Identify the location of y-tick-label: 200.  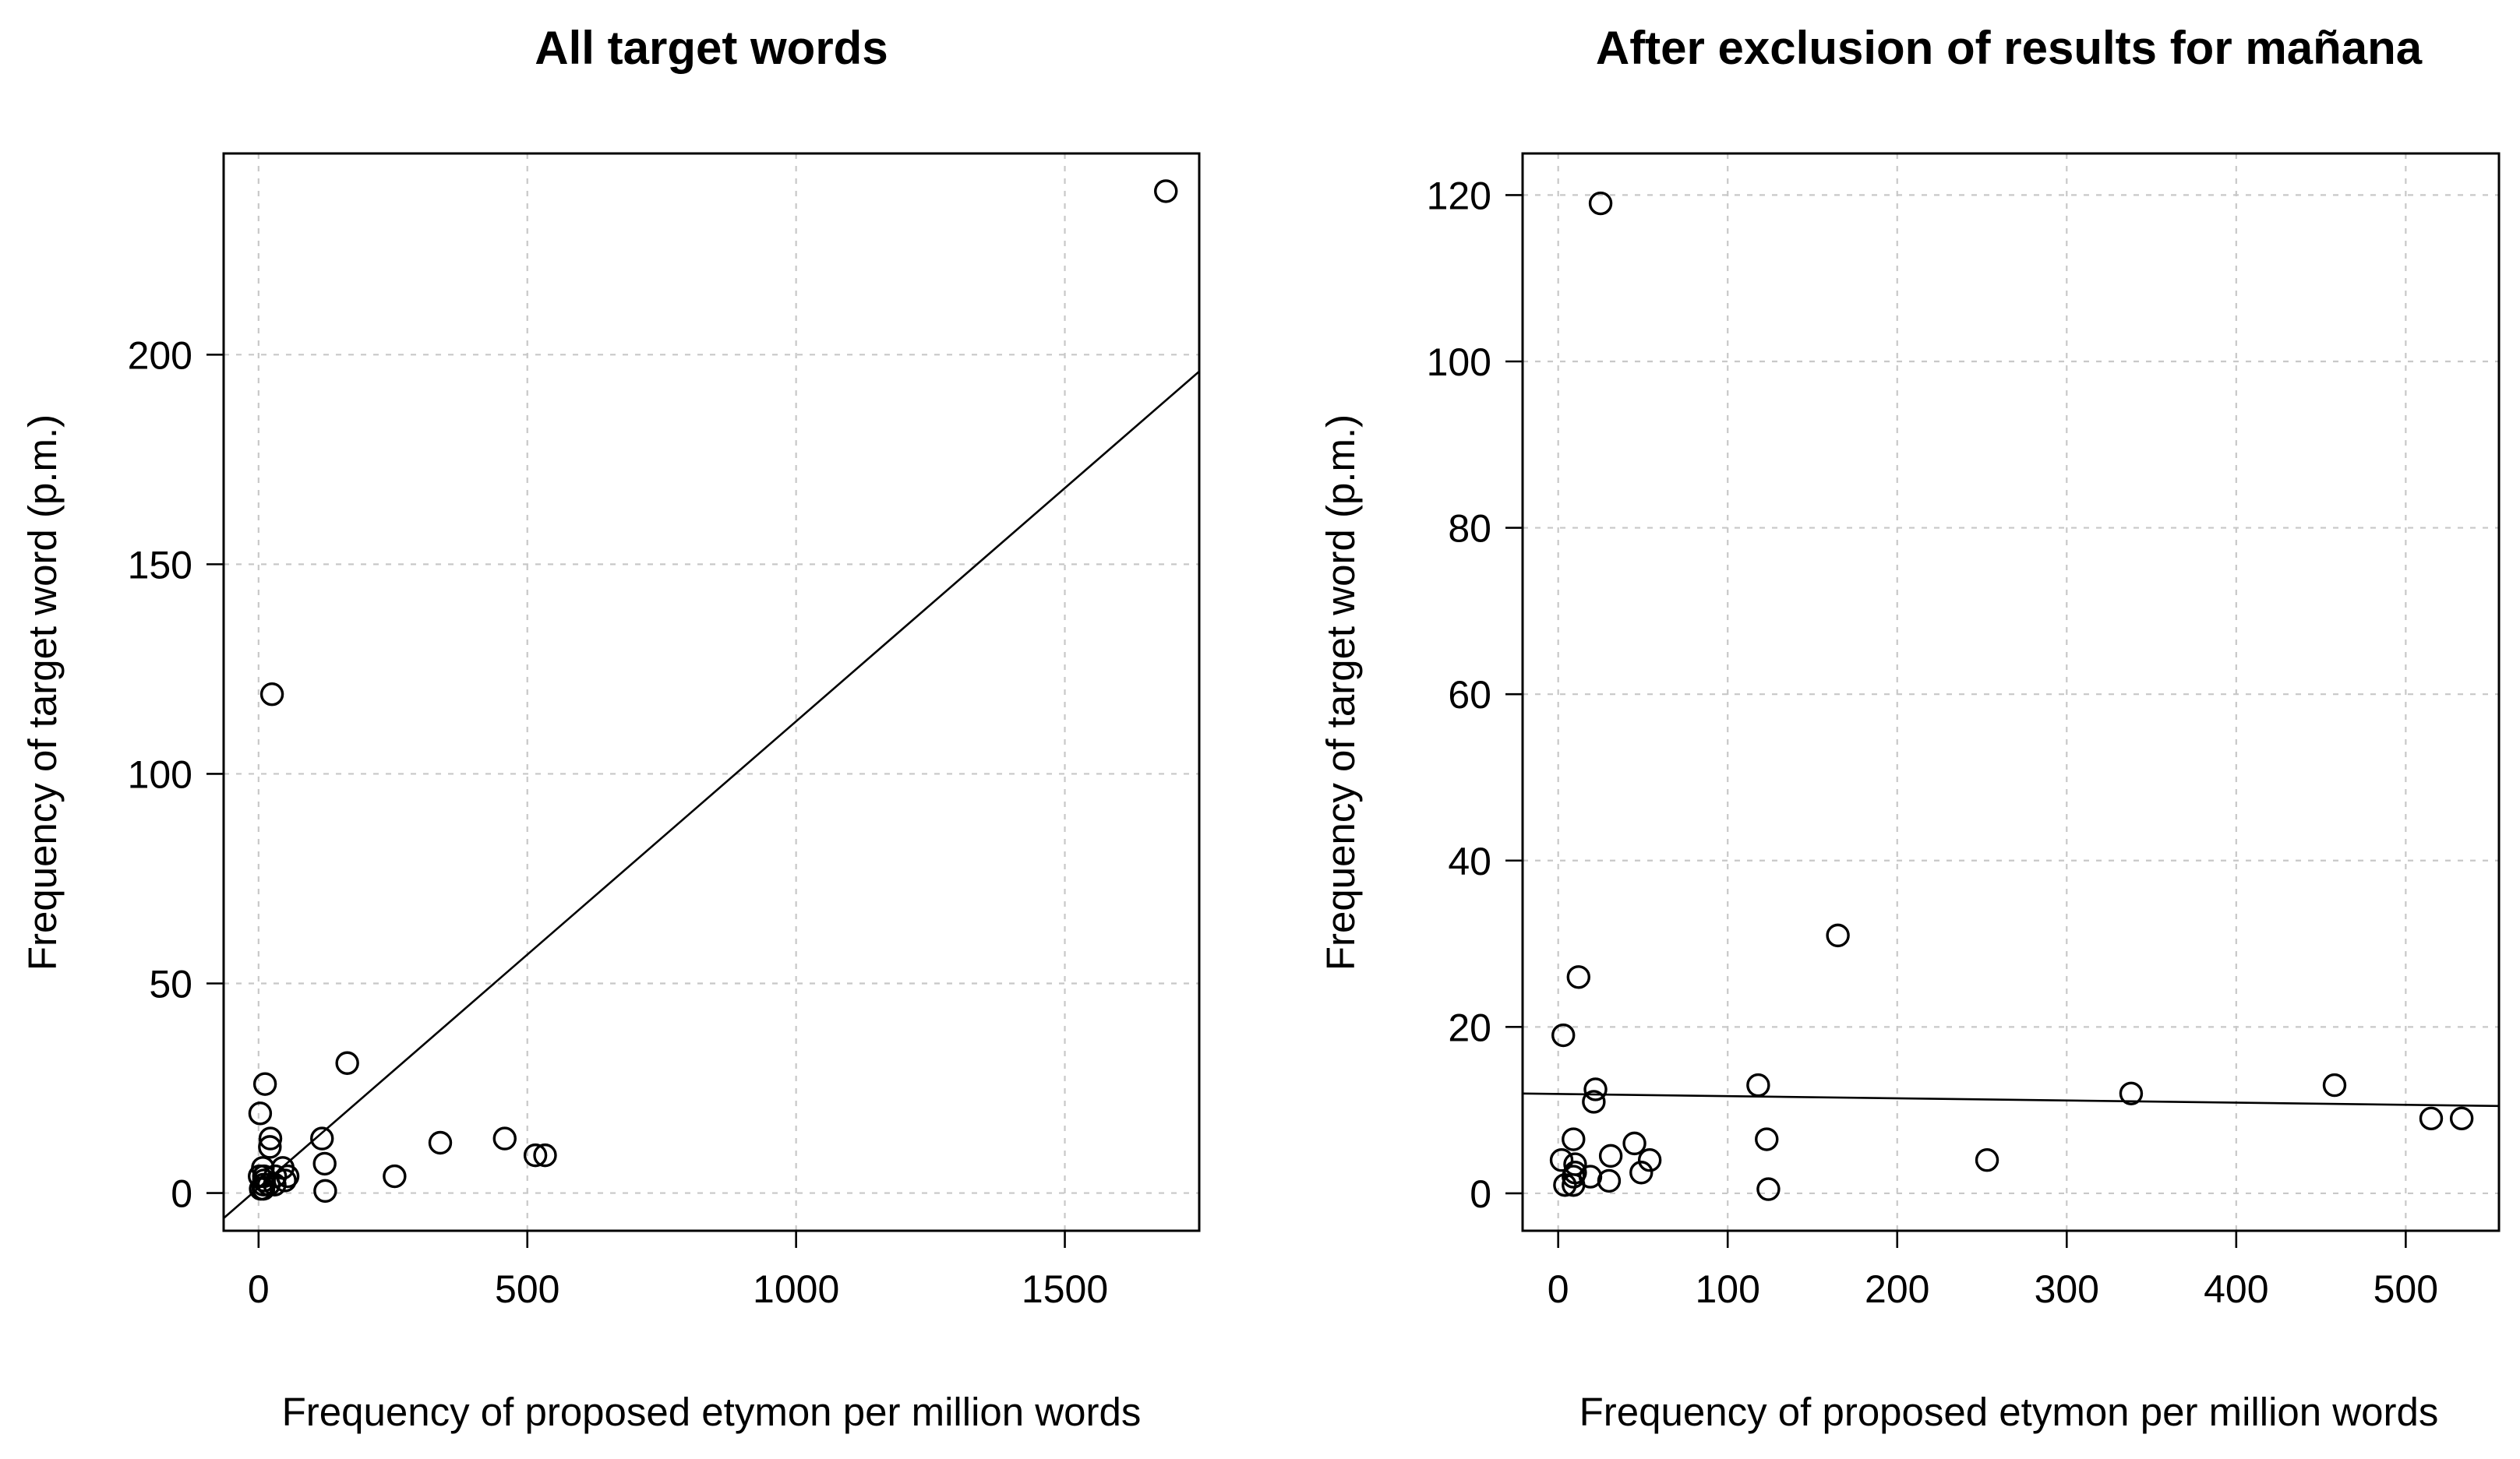
(160, 355).